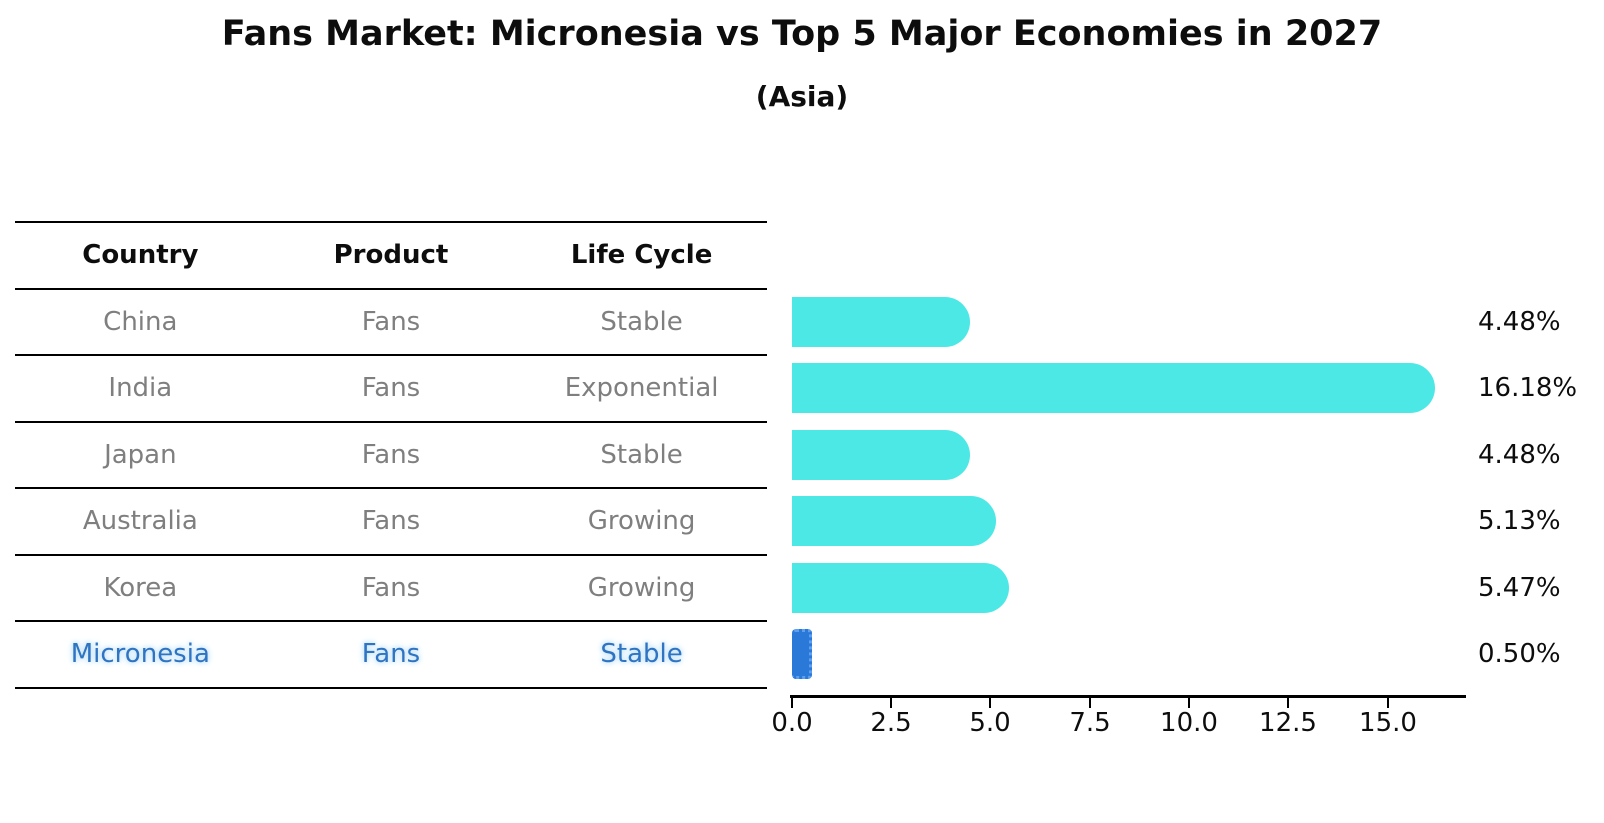  Describe the element at coordinates (1128, 696) in the screenshot. I see `x-axis-spine` at that location.